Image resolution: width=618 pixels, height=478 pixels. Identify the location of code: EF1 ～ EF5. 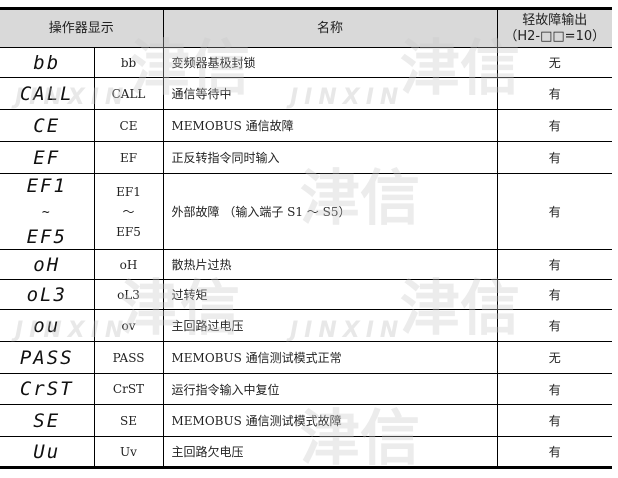
(128, 211).